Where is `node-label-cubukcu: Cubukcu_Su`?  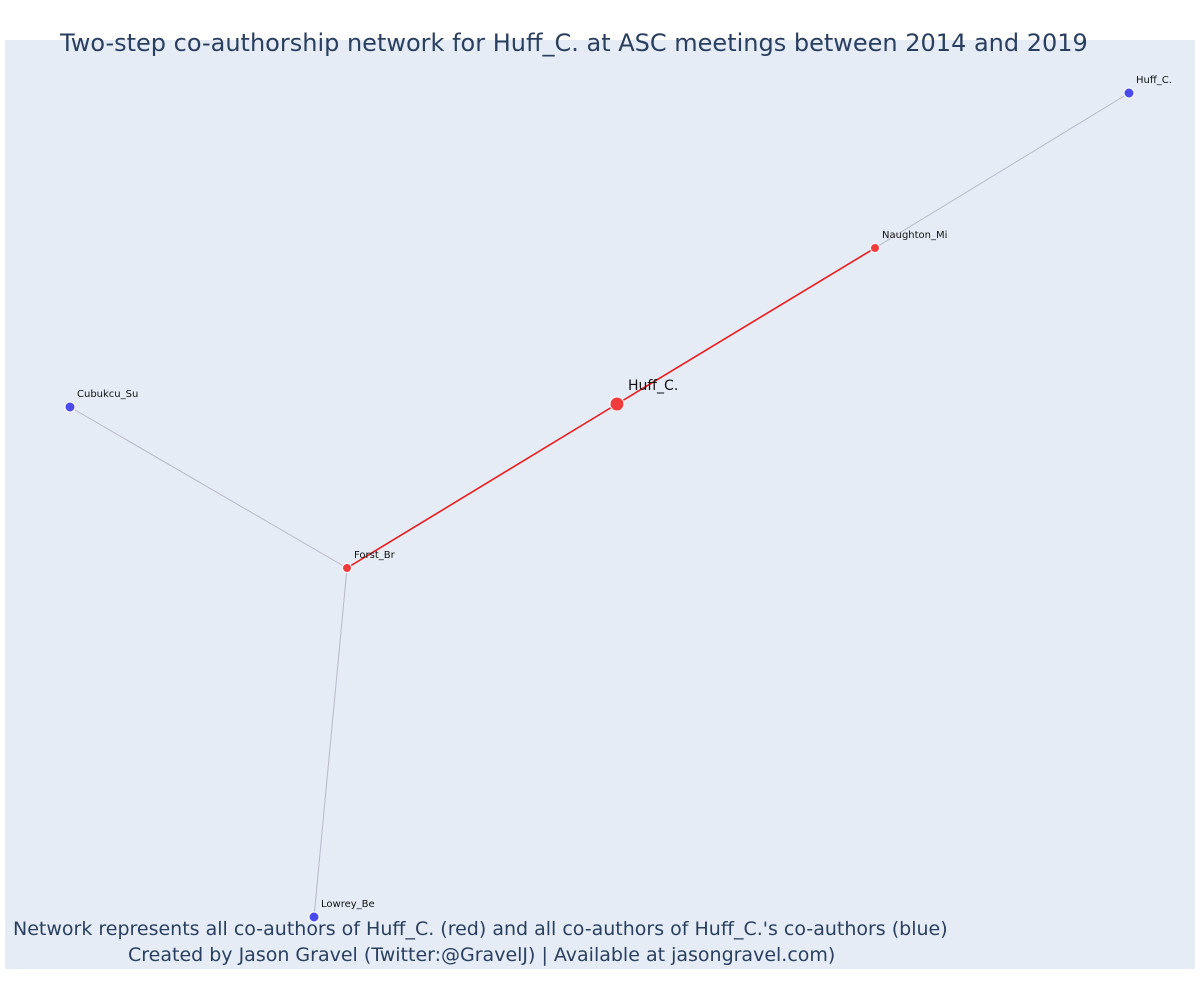
node-label-cubukcu: Cubukcu_Su is located at coordinates (107, 394).